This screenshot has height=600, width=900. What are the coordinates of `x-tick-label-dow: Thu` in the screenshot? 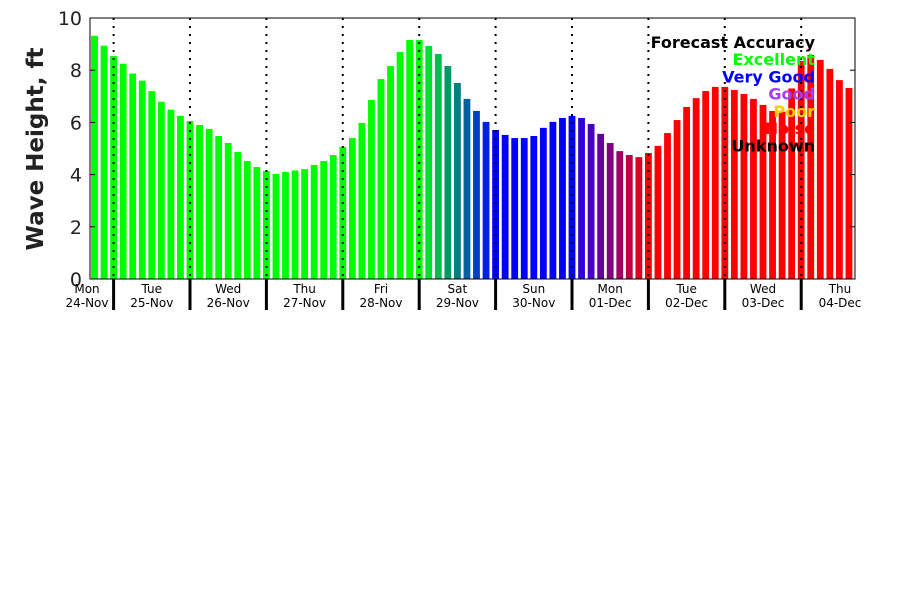 It's located at (304, 289).